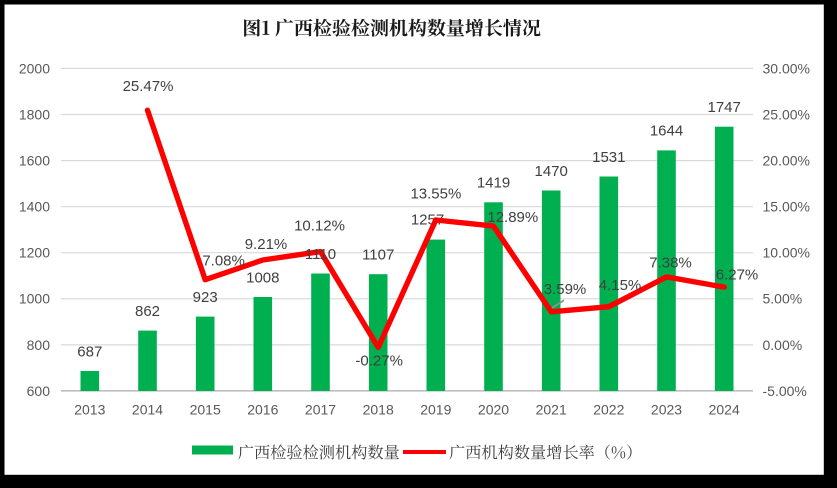  I want to click on svg-text: 1470, so click(551, 171).